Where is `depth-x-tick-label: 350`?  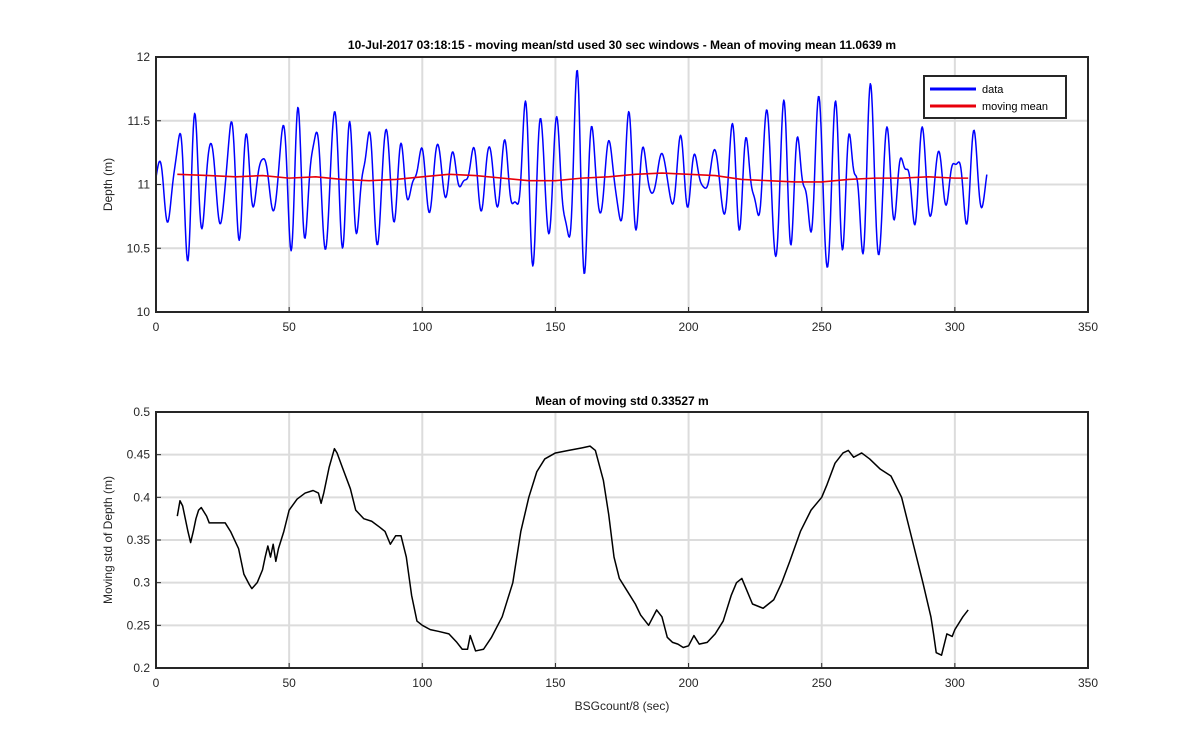 depth-x-tick-label: 350 is located at coordinates (1088, 327).